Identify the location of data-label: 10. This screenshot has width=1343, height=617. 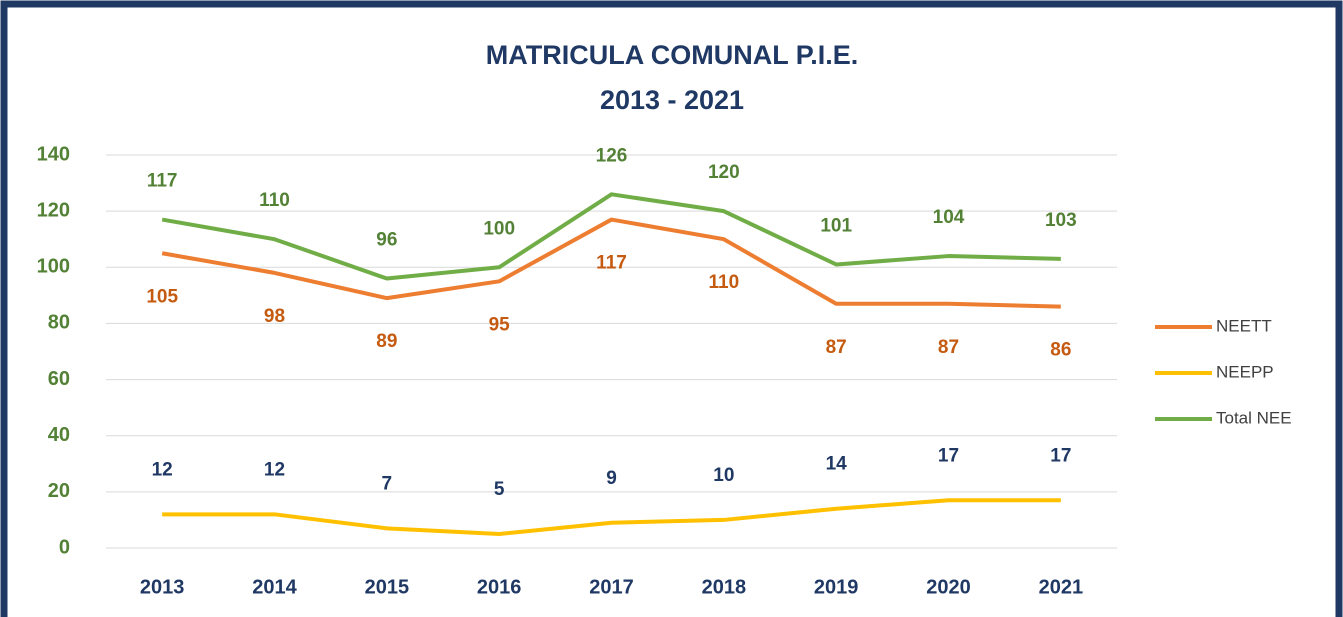
(723, 475).